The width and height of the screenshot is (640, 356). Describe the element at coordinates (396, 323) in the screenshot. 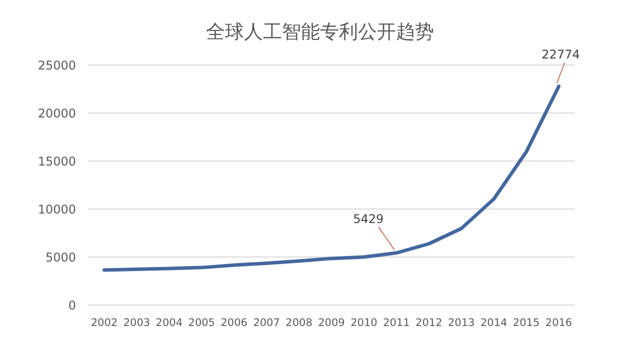

I see `x-tick-label: 2011` at that location.